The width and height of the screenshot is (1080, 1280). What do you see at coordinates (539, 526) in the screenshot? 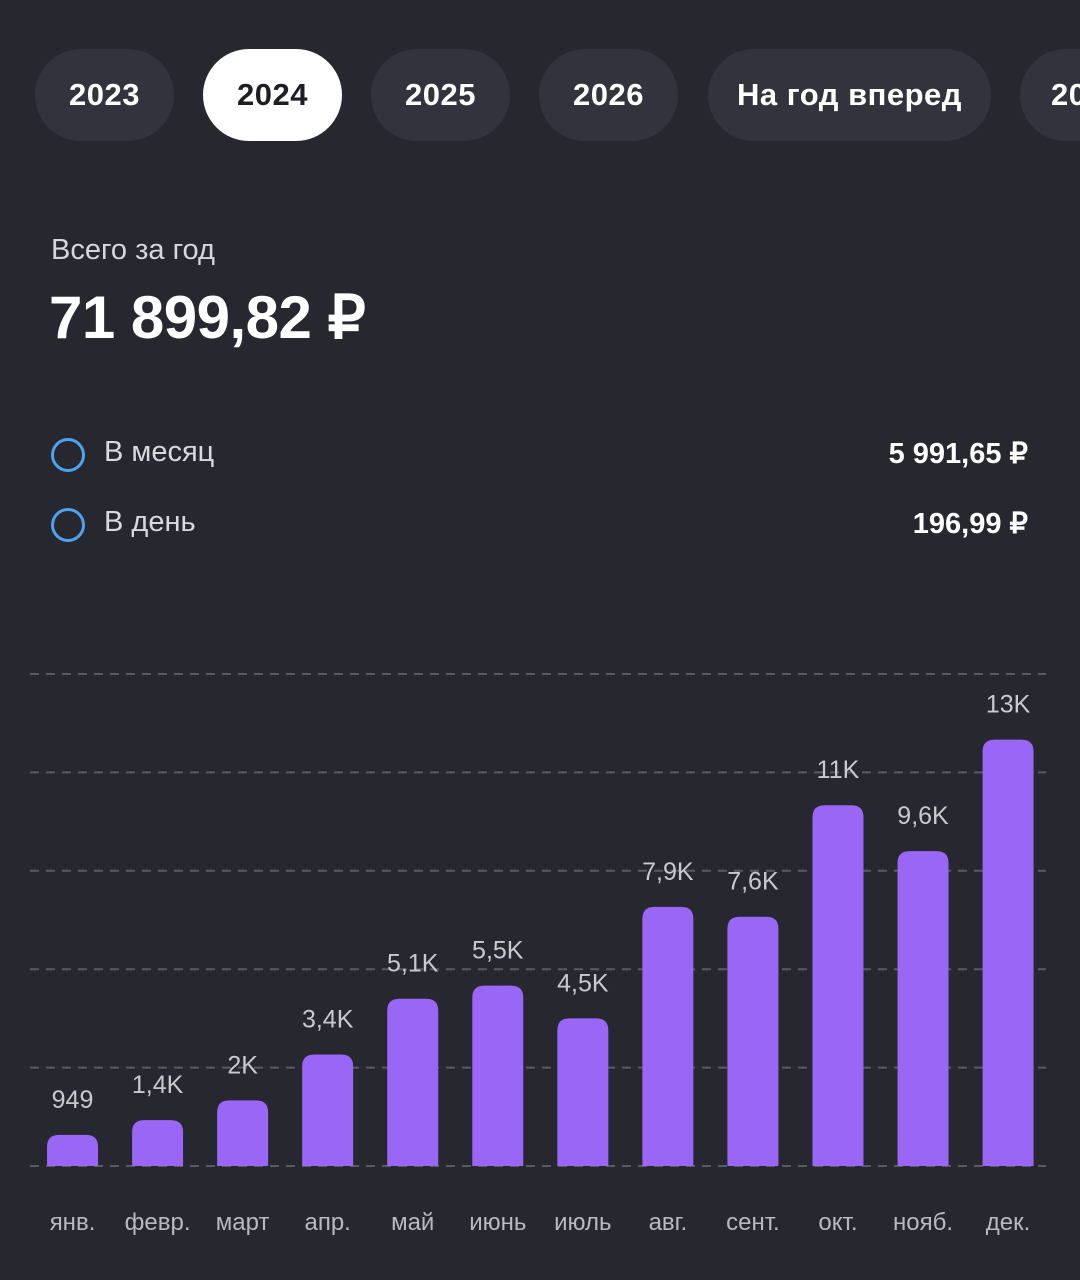
I see `per-day-row: В день 196,99 ₽` at bounding box center [539, 526].